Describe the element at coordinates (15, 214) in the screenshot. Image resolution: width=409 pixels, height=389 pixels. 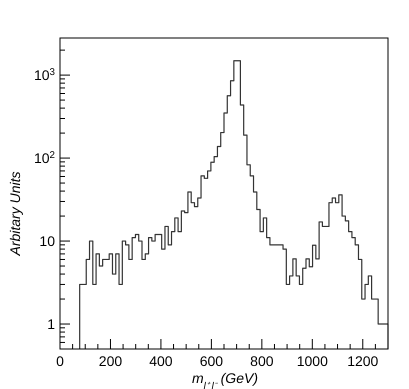
I see `y-axis-title: Arbitary Units` at that location.